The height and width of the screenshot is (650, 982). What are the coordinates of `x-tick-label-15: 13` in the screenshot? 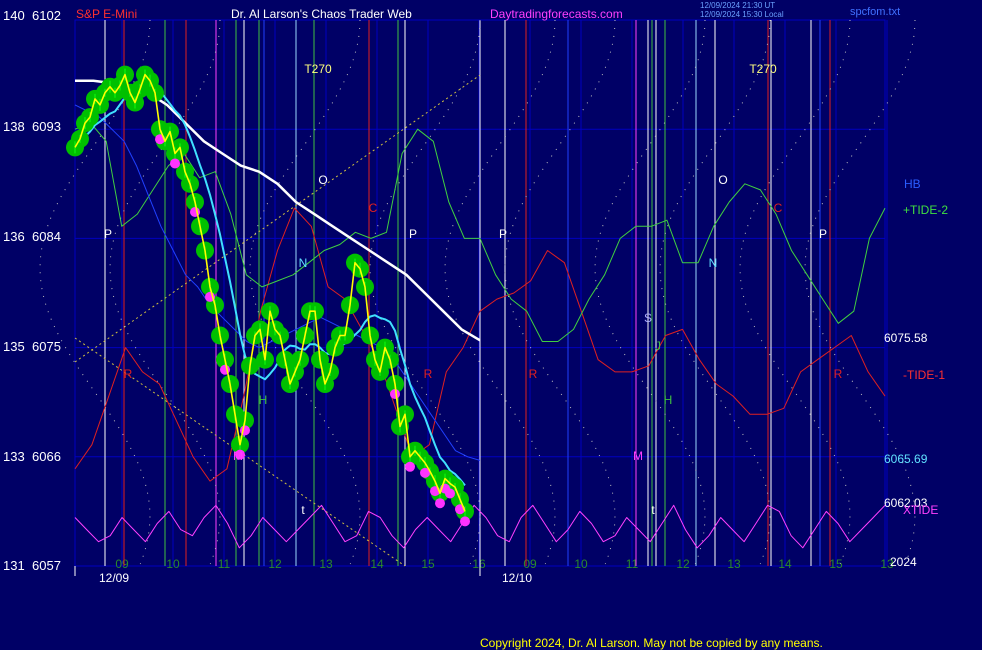 It's located at (887, 564).